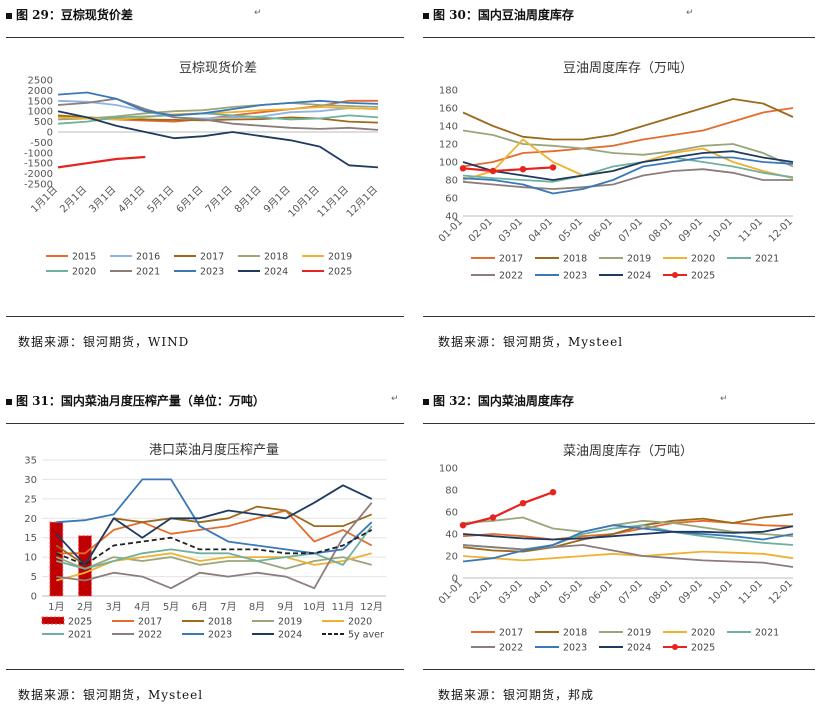 Image resolution: width=823 pixels, height=713 pixels. What do you see at coordinates (56, 607) in the screenshot?
I see `x-tick-label: 1月` at bounding box center [56, 607].